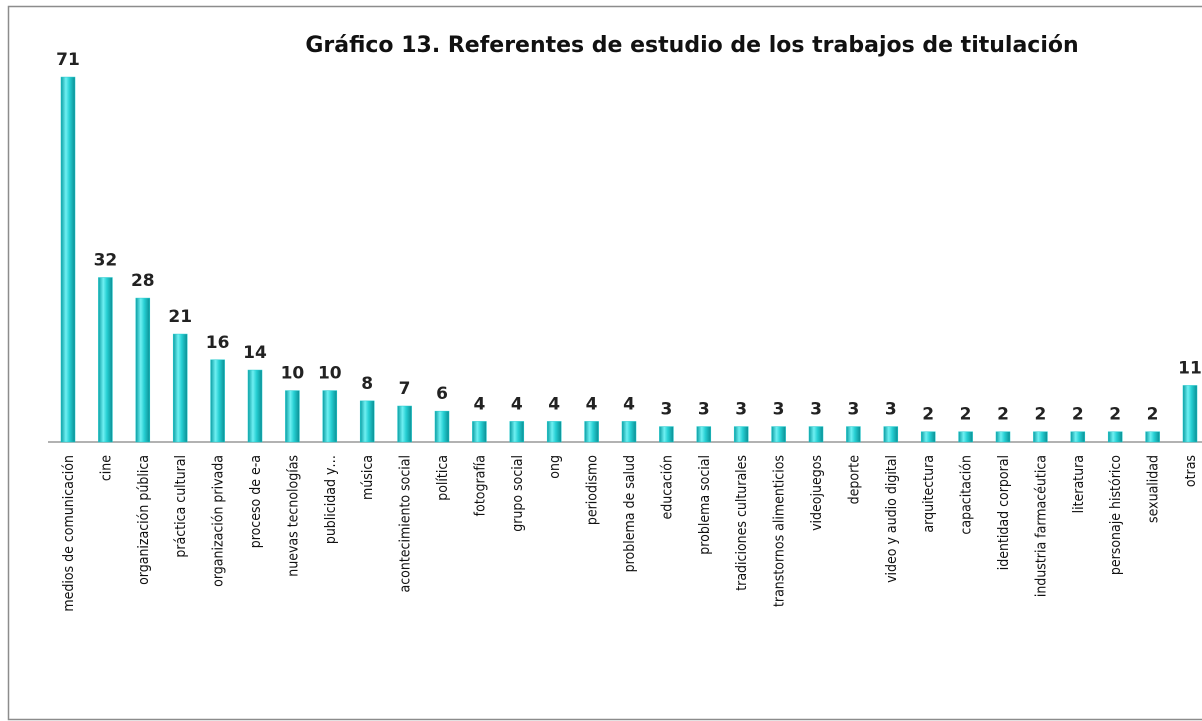 The height and width of the screenshot is (721, 1202). What do you see at coordinates (1190, 368) in the screenshot?
I see `value-label: 11` at bounding box center [1190, 368].